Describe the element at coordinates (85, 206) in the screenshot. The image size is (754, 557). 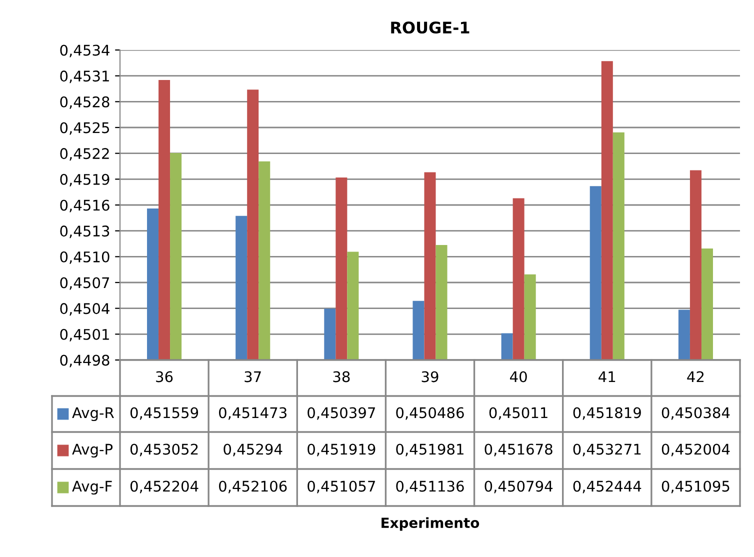
I see `y-tick-label: 0,4516` at that location.